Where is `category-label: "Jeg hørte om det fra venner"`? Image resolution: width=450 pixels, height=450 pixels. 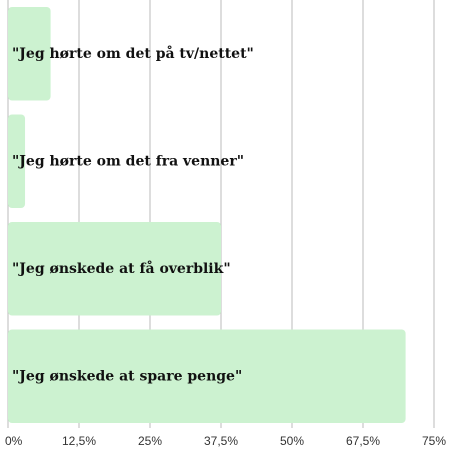
category-label: "Jeg hørte om det fra venner" is located at coordinates (128, 161).